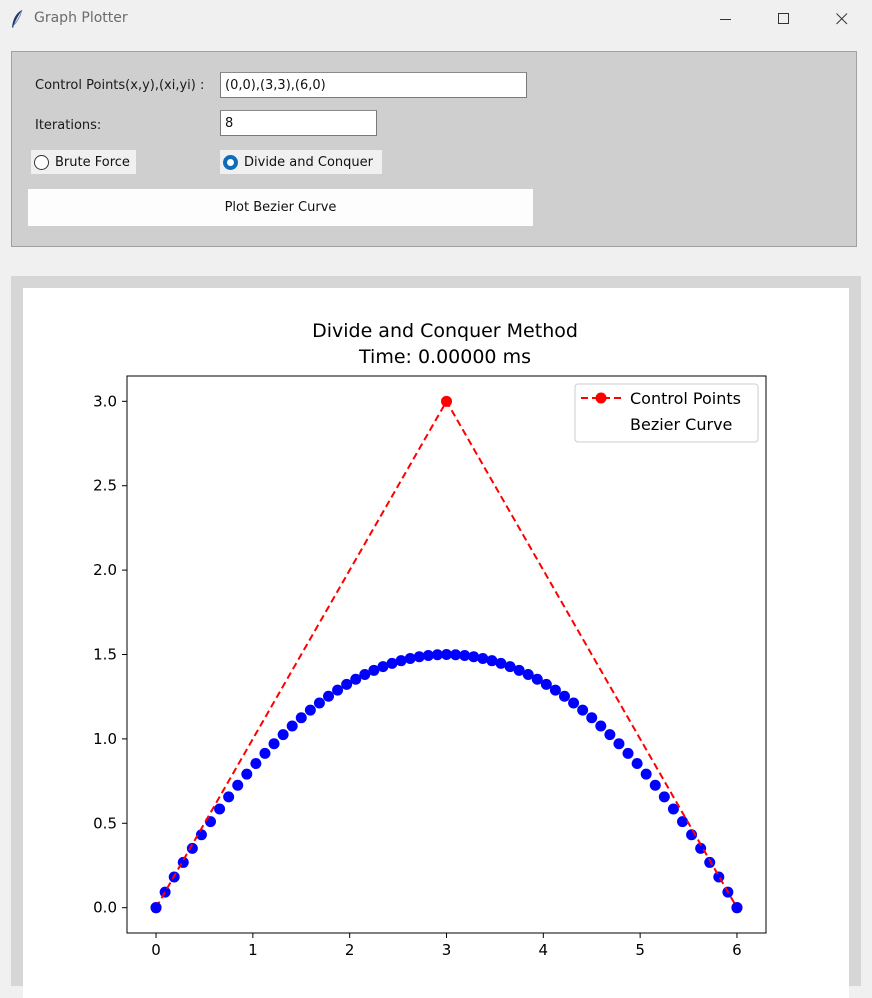 The height and width of the screenshot is (998, 872). Describe the element at coordinates (446, 401) in the screenshot. I see `control-point` at that location.